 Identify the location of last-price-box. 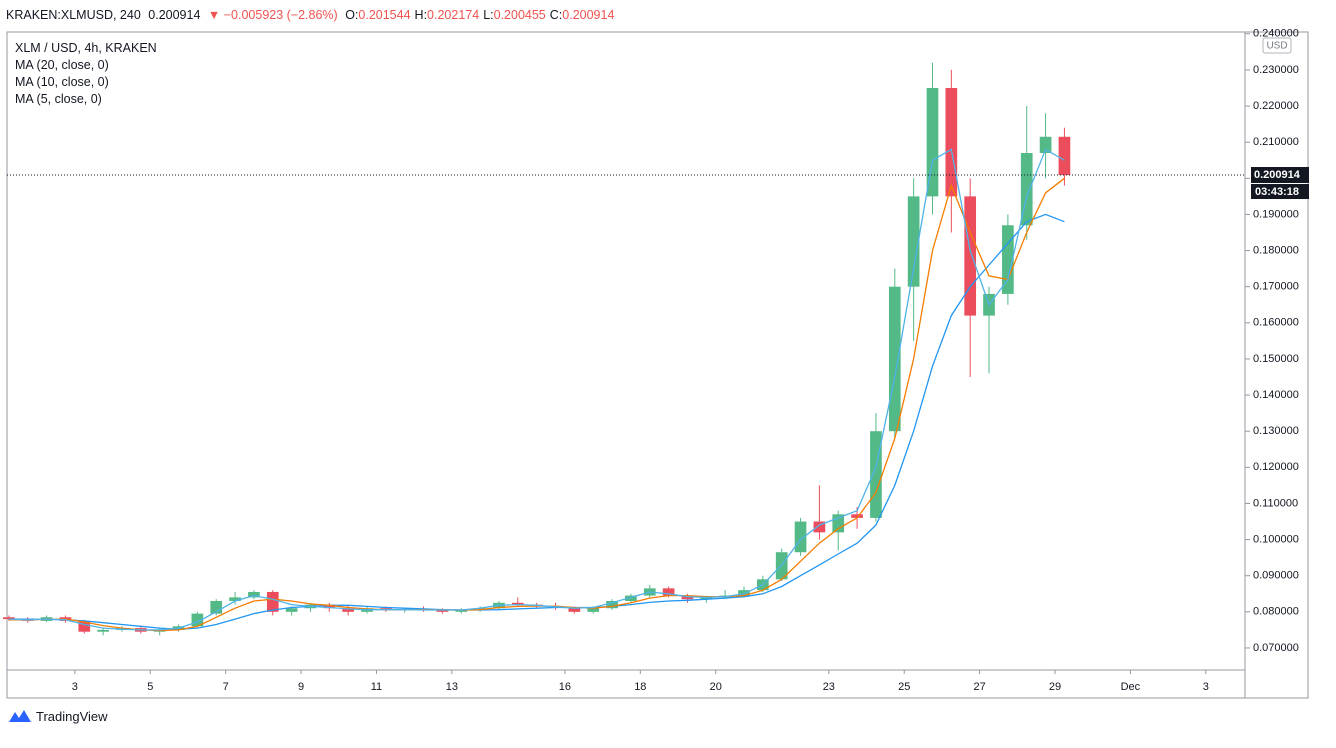
(1280, 175).